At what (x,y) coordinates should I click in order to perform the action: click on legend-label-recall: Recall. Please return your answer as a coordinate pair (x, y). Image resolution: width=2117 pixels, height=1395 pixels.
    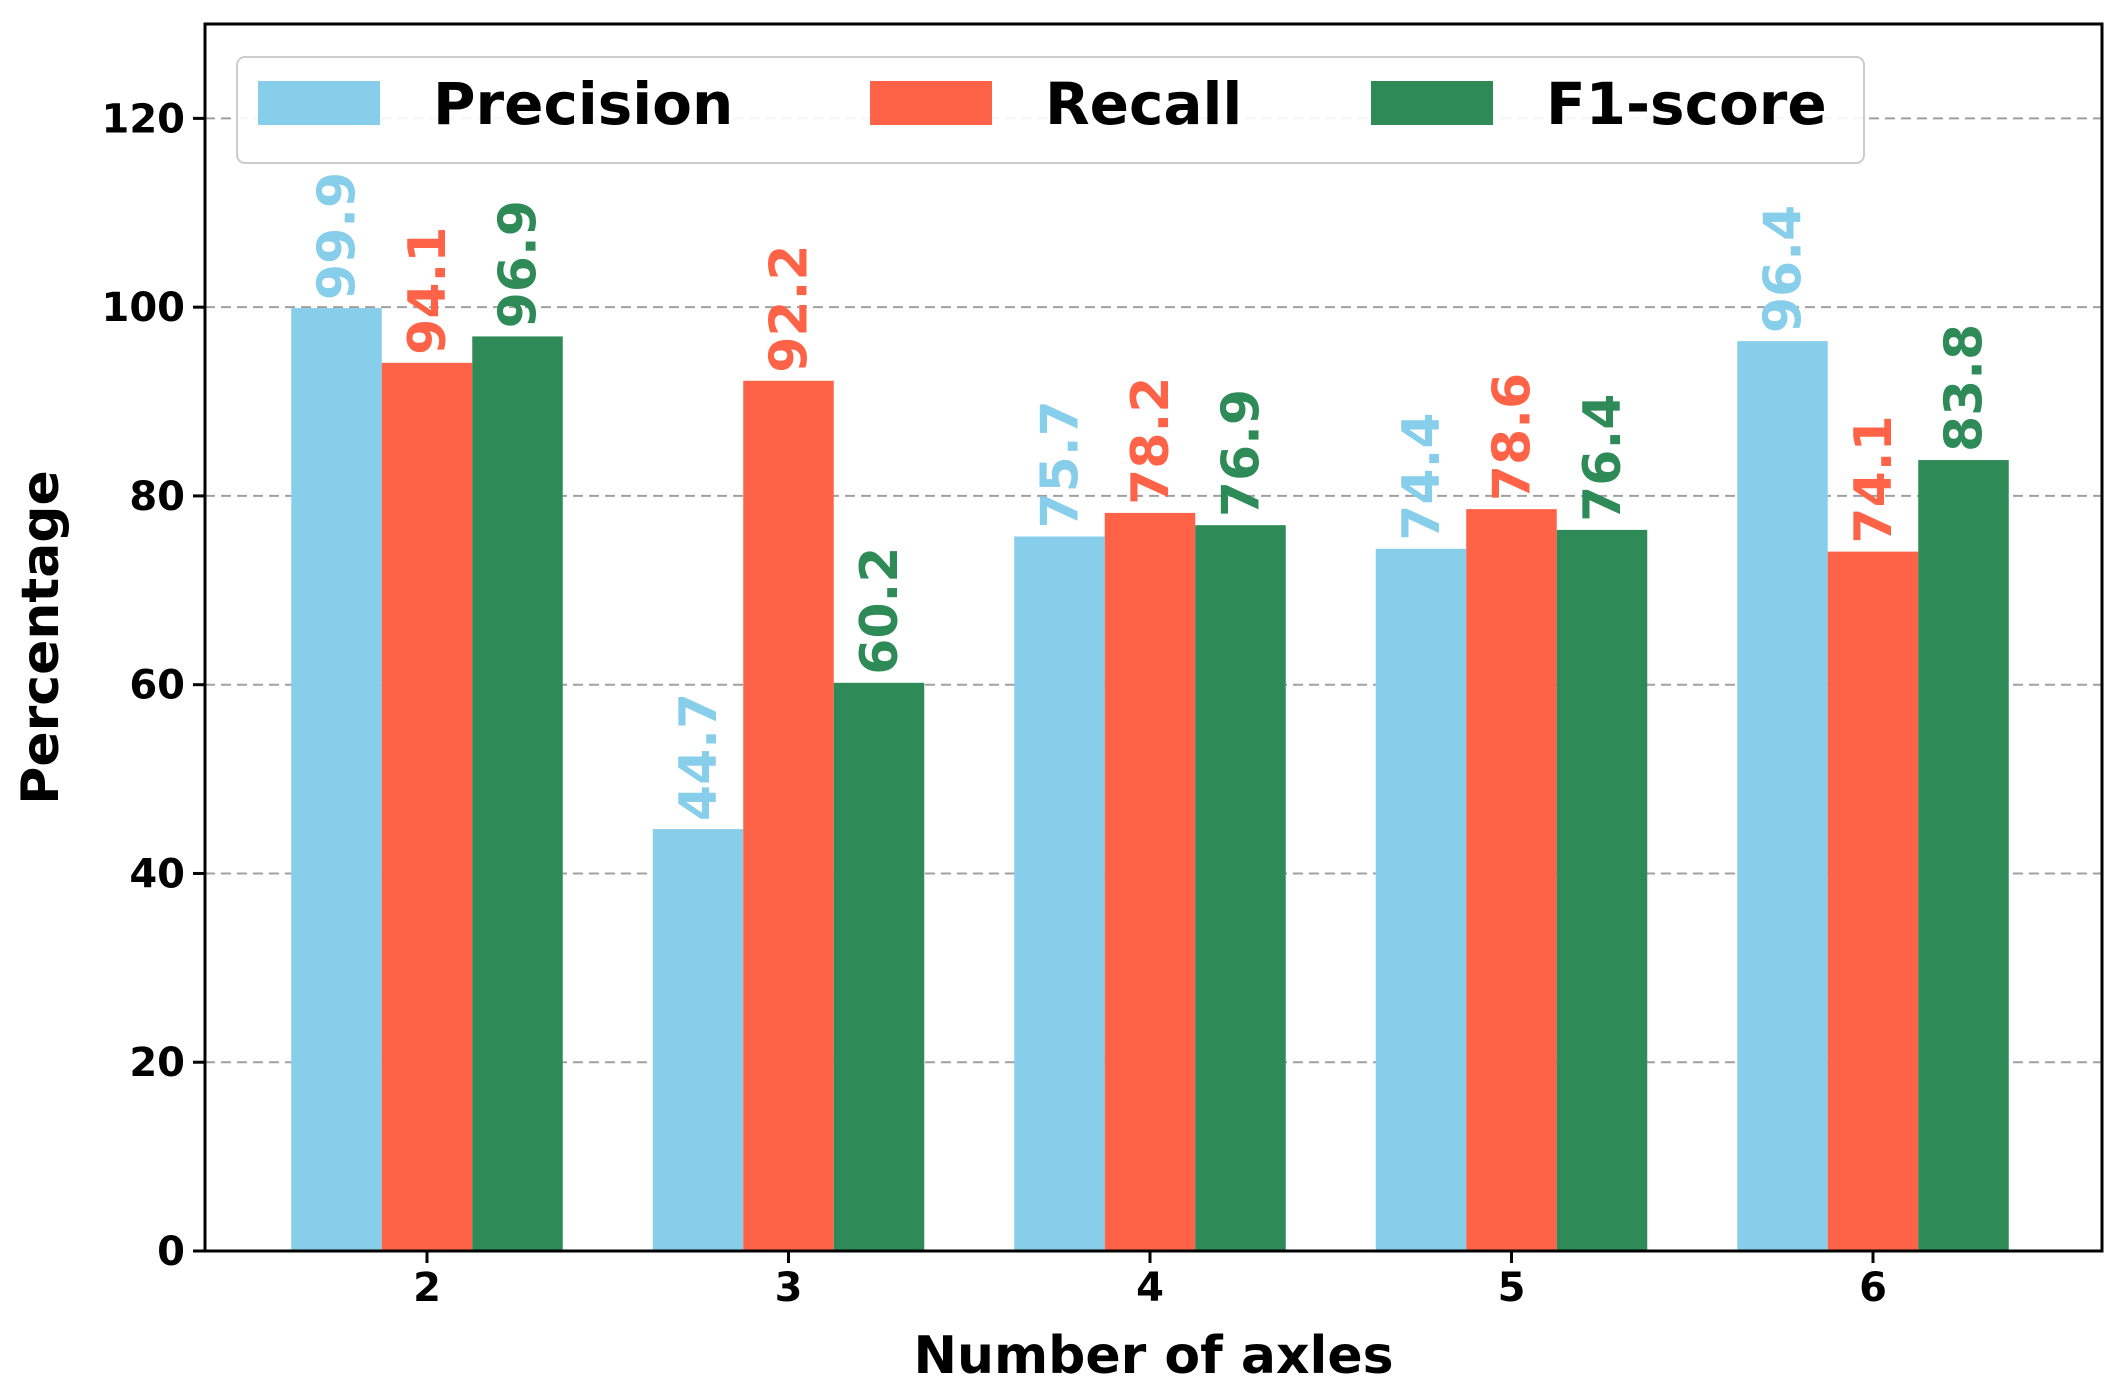
    Looking at the image, I should click on (1143, 104).